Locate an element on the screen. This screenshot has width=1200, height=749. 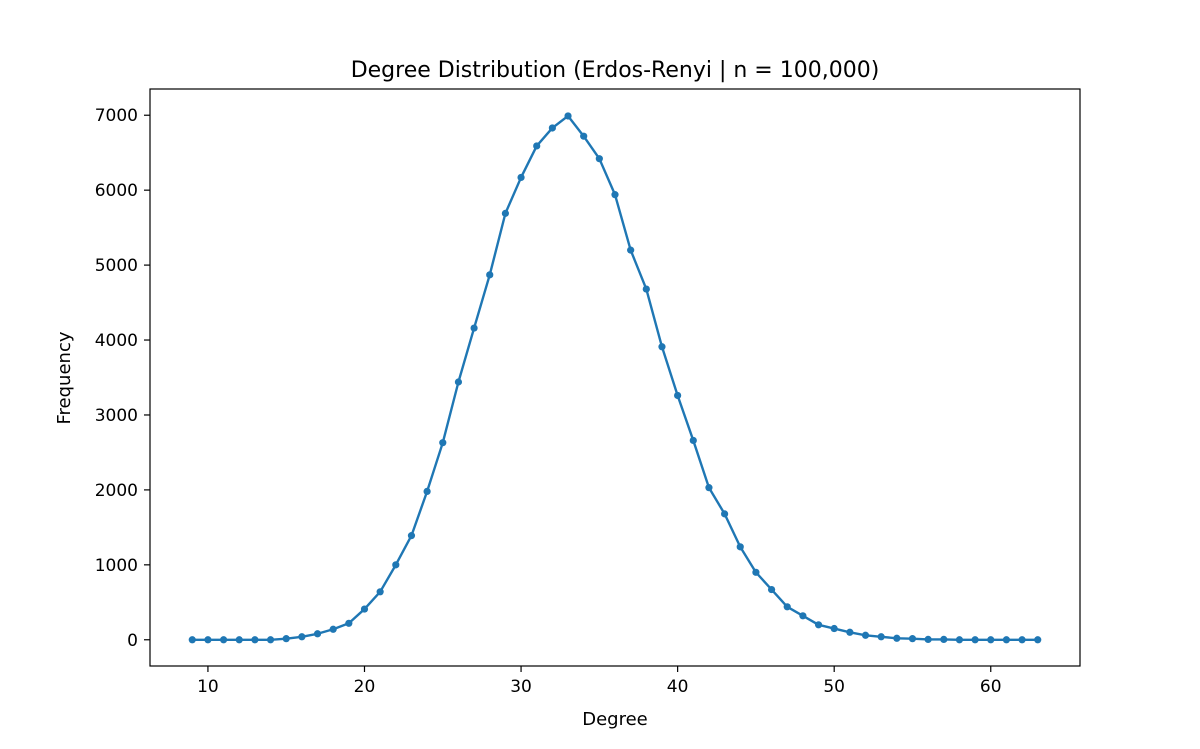
x-tick-label: 60 is located at coordinates (991, 687).